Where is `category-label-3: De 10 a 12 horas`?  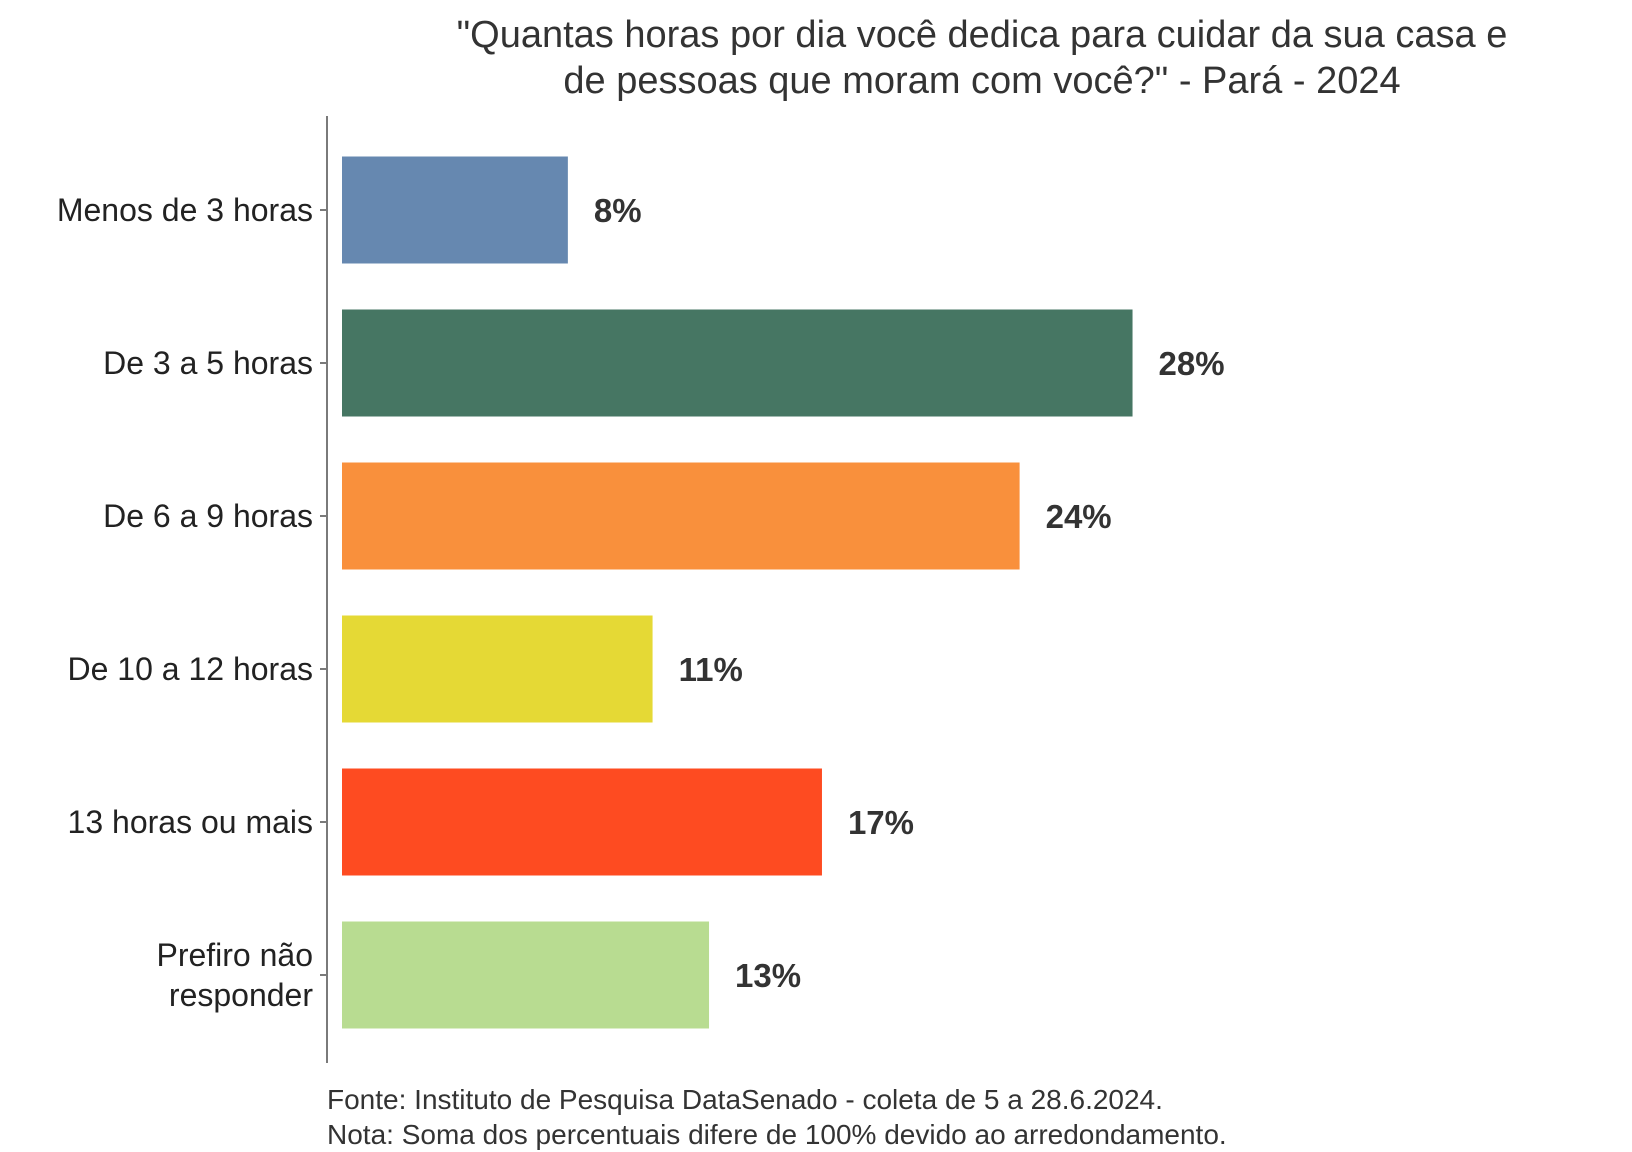 category-label-3: De 10 a 12 horas is located at coordinates (191, 669).